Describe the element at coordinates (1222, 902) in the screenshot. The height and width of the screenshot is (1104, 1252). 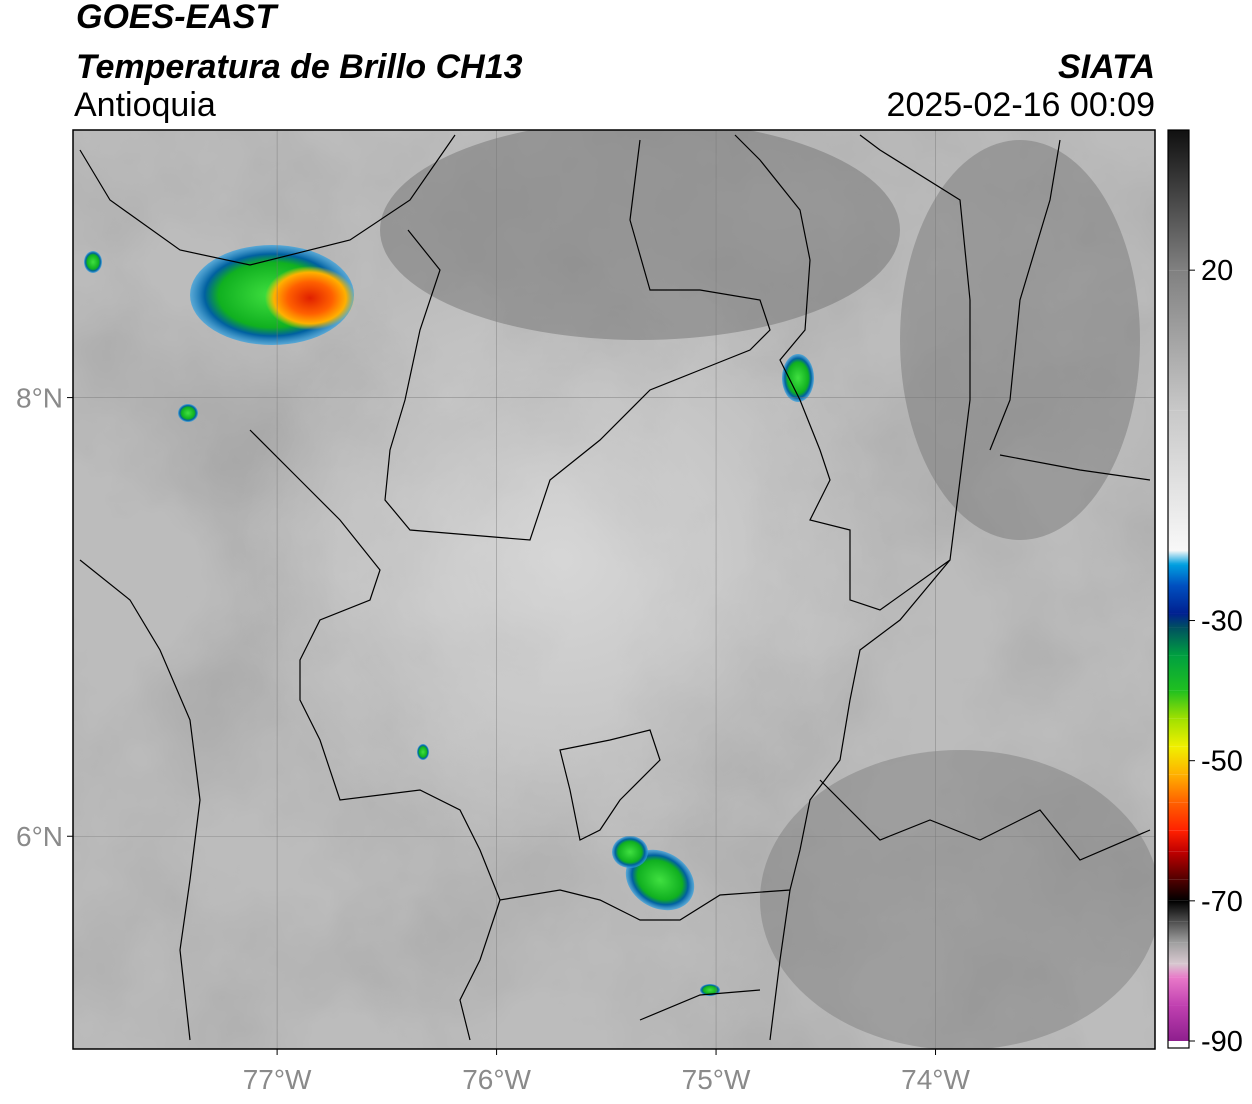
I see `colorbar-tick-label: -70` at that location.